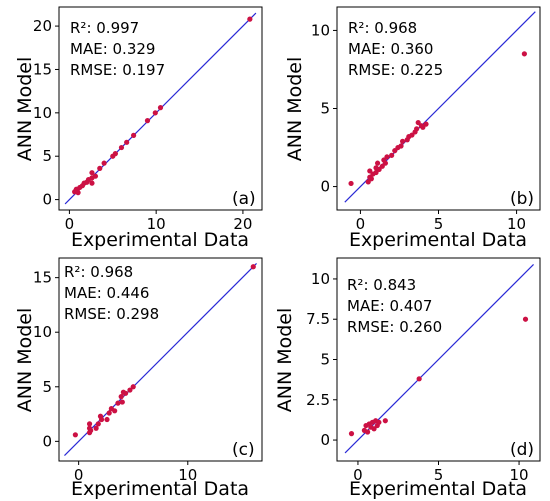  Describe the element at coordinates (111, 314) in the screenshot. I see `stat-rmse: RMSE: 0.298` at that location.